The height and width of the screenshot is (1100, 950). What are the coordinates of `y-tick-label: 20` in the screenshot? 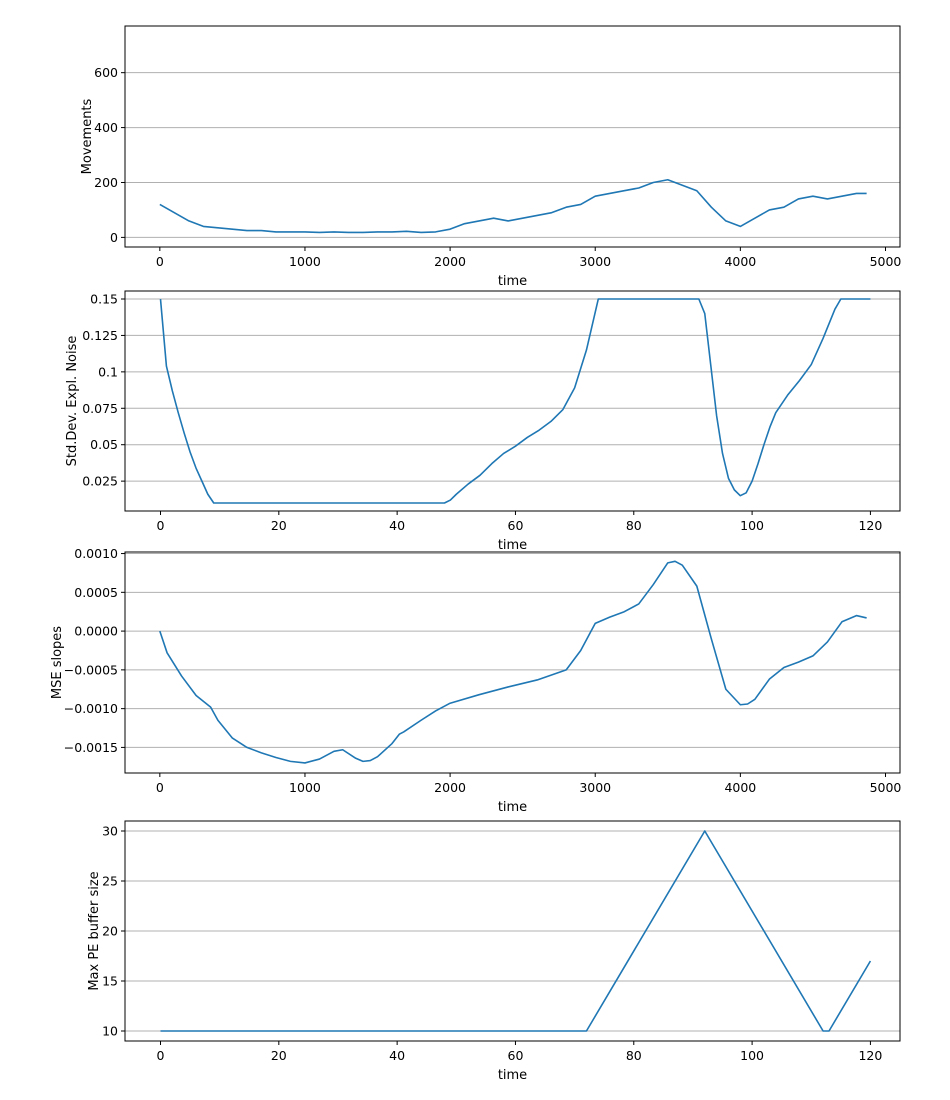 It's located at (110, 931).